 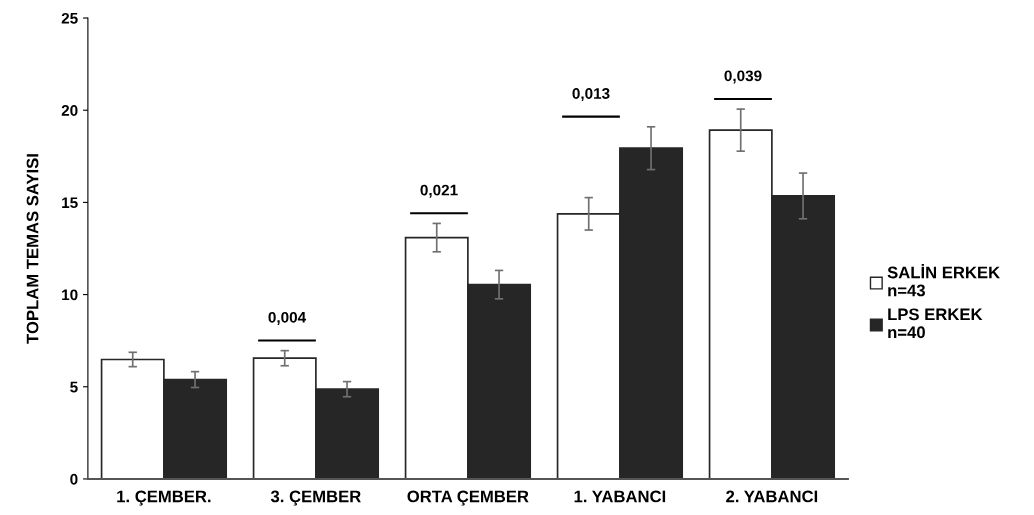 What do you see at coordinates (69, 18) in the screenshot?
I see `y-tick-label: 25` at bounding box center [69, 18].